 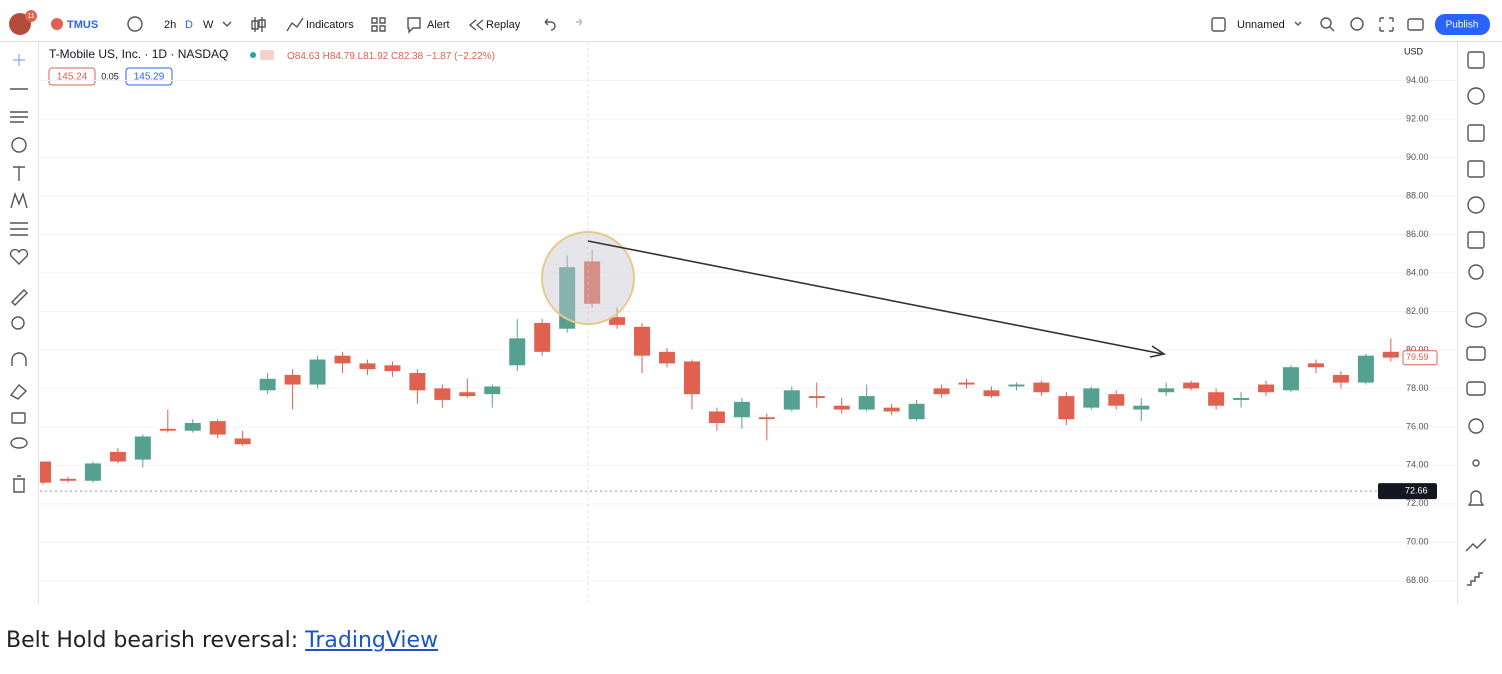 I want to click on publish-label: Publish, so click(x=1462, y=25).